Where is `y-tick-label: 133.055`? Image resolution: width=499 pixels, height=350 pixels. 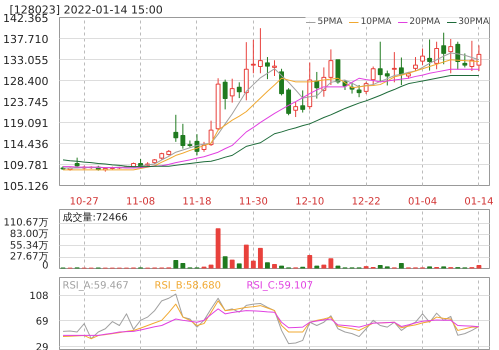
y-tick-label: 133.055 is located at coordinates (26, 60).